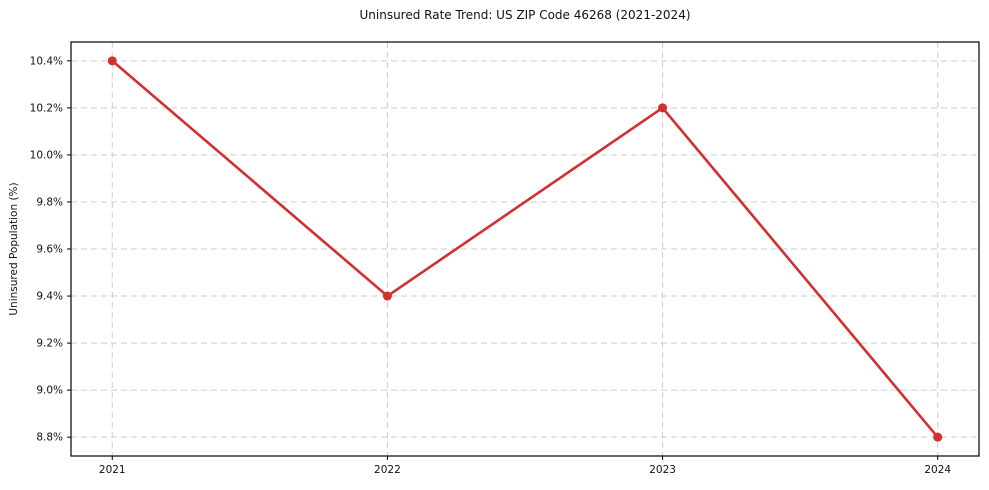 Image resolution: width=989 pixels, height=490 pixels. I want to click on y-tick-label: 10.2%, so click(46, 108).